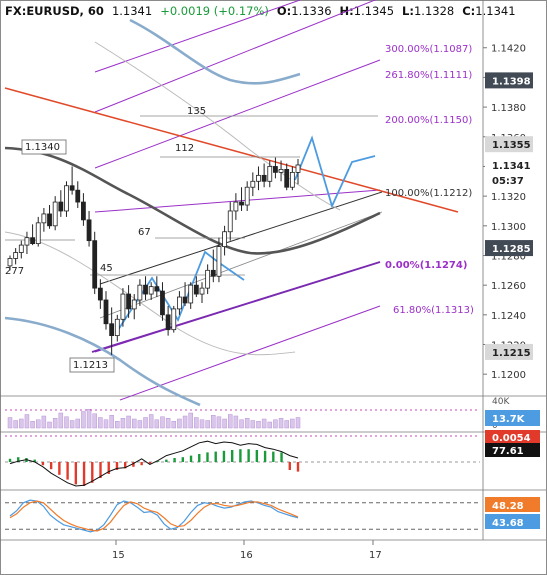 The image size is (547, 575). Describe the element at coordinates (375, 555) in the screenshot. I see `time-tick-label: 17` at that location.